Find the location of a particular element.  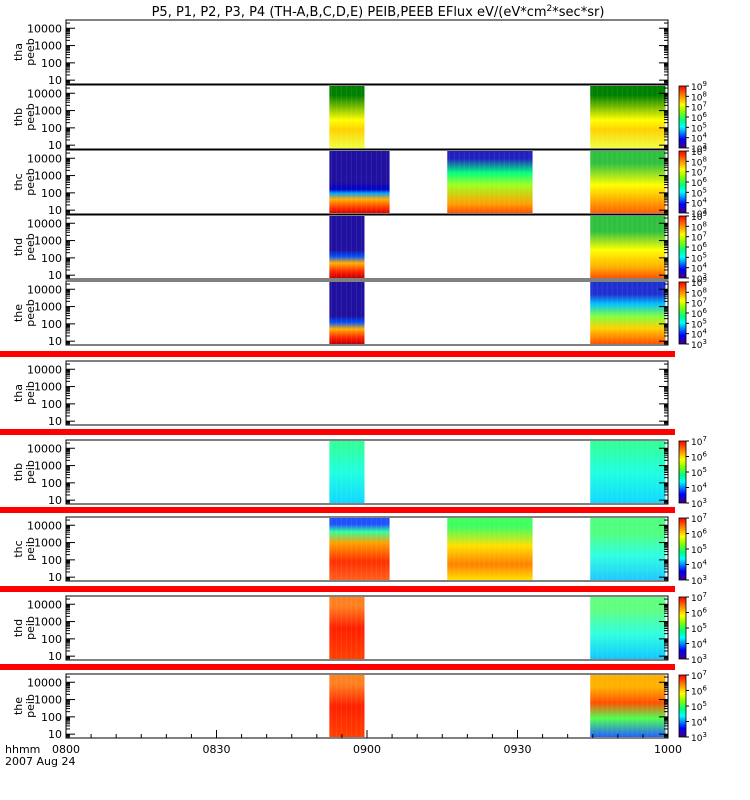

panel-product-label: peib is located at coordinates (30, 706).